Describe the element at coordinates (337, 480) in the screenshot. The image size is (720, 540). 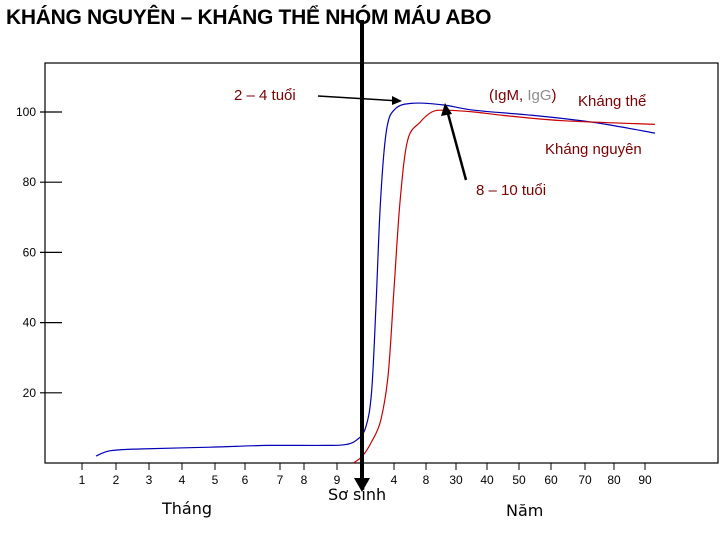
I see `x-month-tick-label-8: 9` at that location.